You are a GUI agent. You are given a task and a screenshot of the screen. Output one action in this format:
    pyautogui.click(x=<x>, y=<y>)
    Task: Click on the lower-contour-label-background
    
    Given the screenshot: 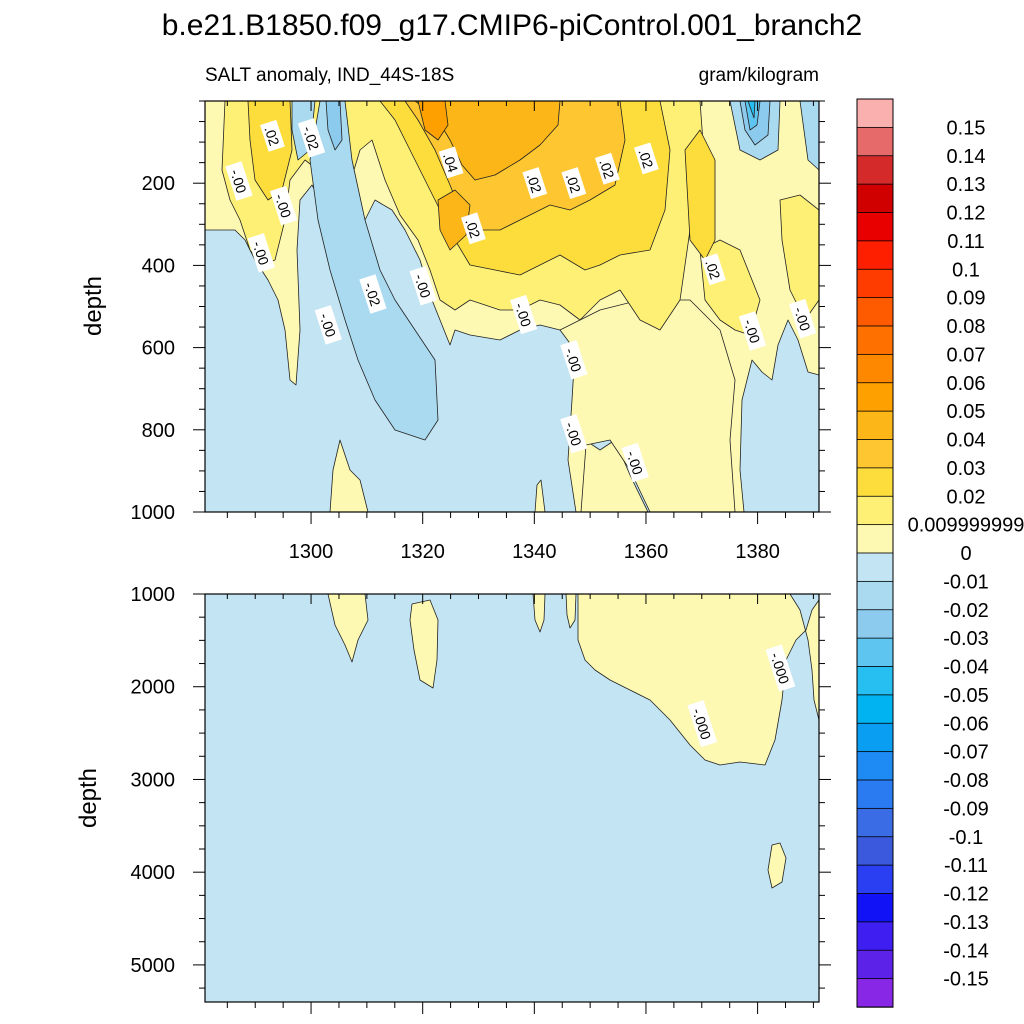 What is the action you would take?
    pyautogui.click(x=702, y=724)
    